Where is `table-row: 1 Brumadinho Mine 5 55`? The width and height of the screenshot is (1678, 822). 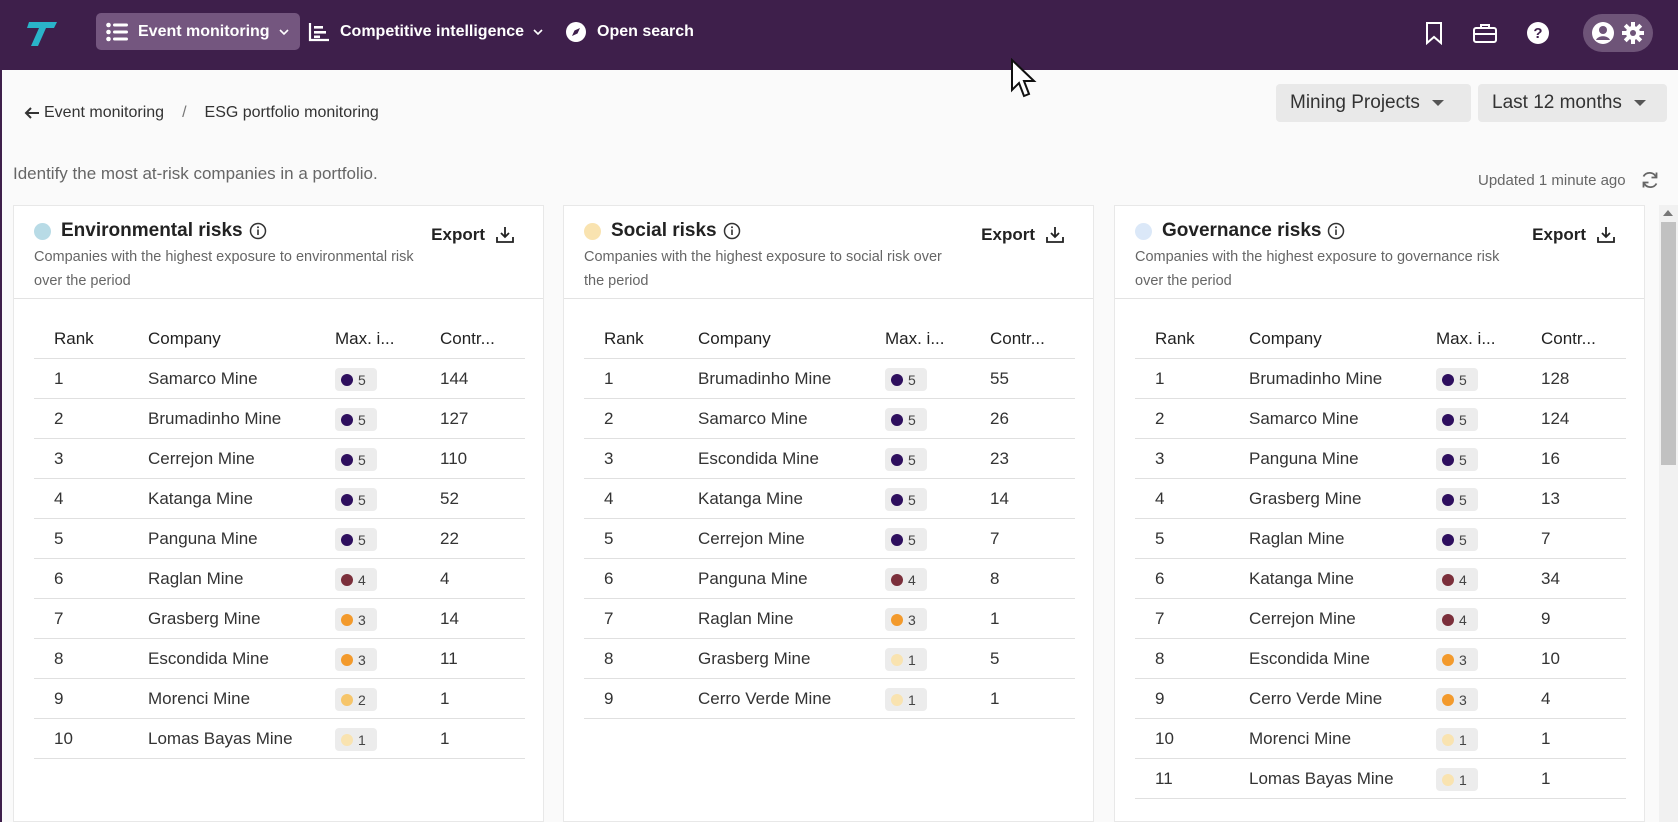 table-row: 1 Brumadinho Mine 5 55 is located at coordinates (829, 379).